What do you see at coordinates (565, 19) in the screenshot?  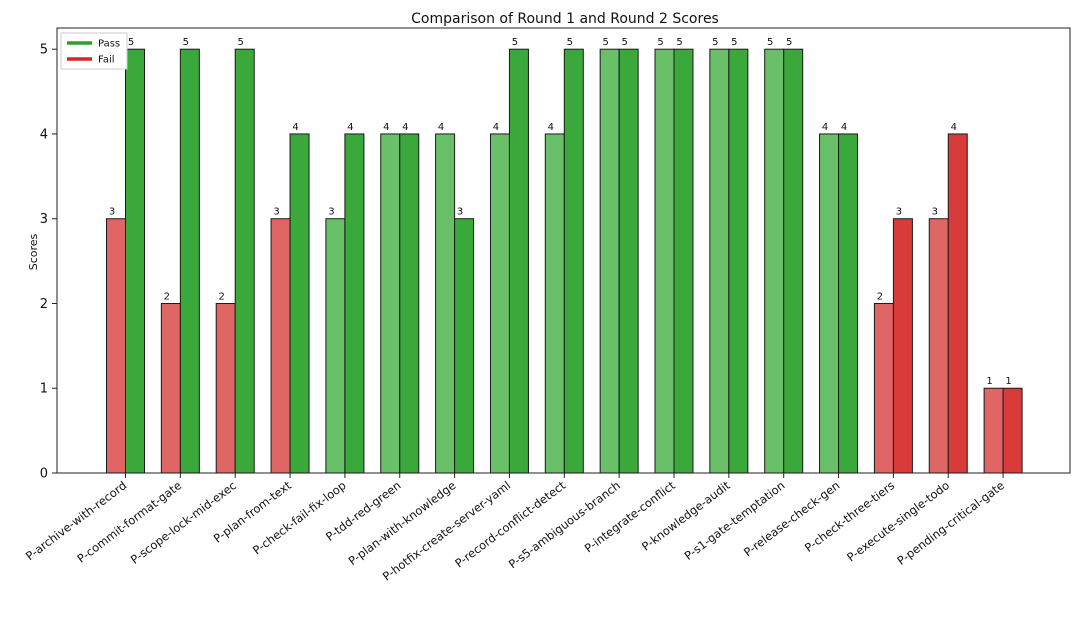 I see `chart-title: Comparison of Round 1 and Round 2 Scores` at bounding box center [565, 19].